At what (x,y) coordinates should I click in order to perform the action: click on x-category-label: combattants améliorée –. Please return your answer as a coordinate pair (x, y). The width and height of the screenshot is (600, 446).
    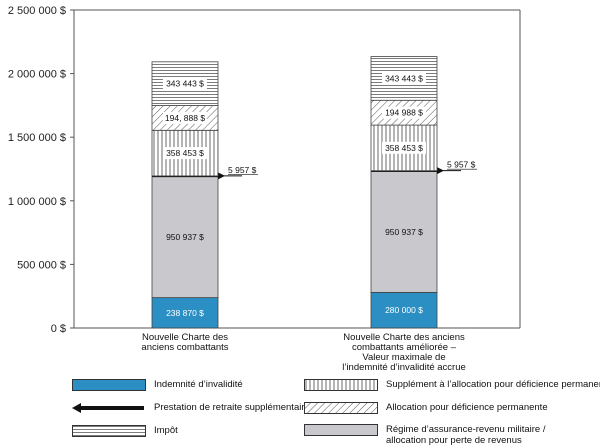
    Looking at the image, I should click on (404, 347).